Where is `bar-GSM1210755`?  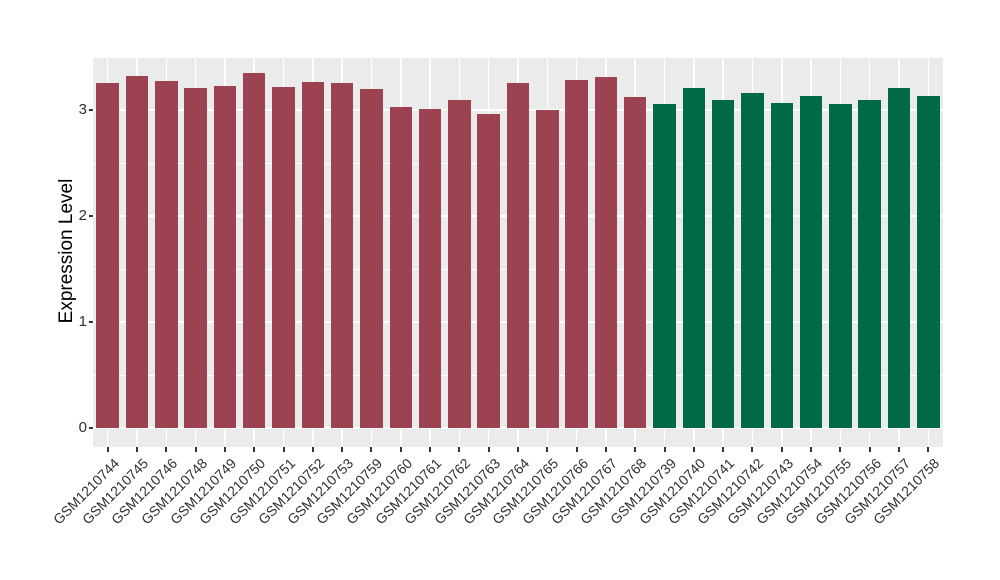
bar-GSM1210755 is located at coordinates (840, 265).